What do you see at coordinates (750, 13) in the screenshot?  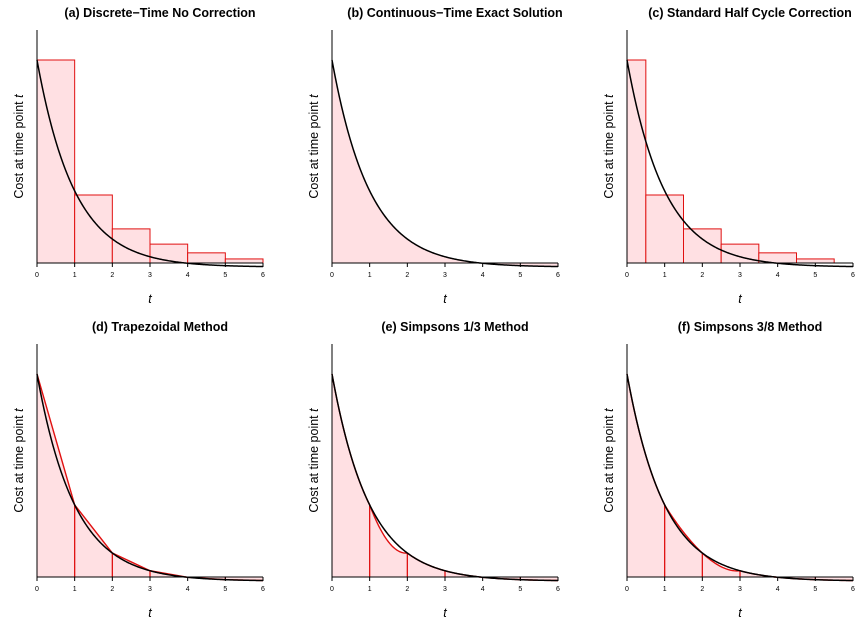 I see `panel-title: (c) Standard Half Cycle Correction` at bounding box center [750, 13].